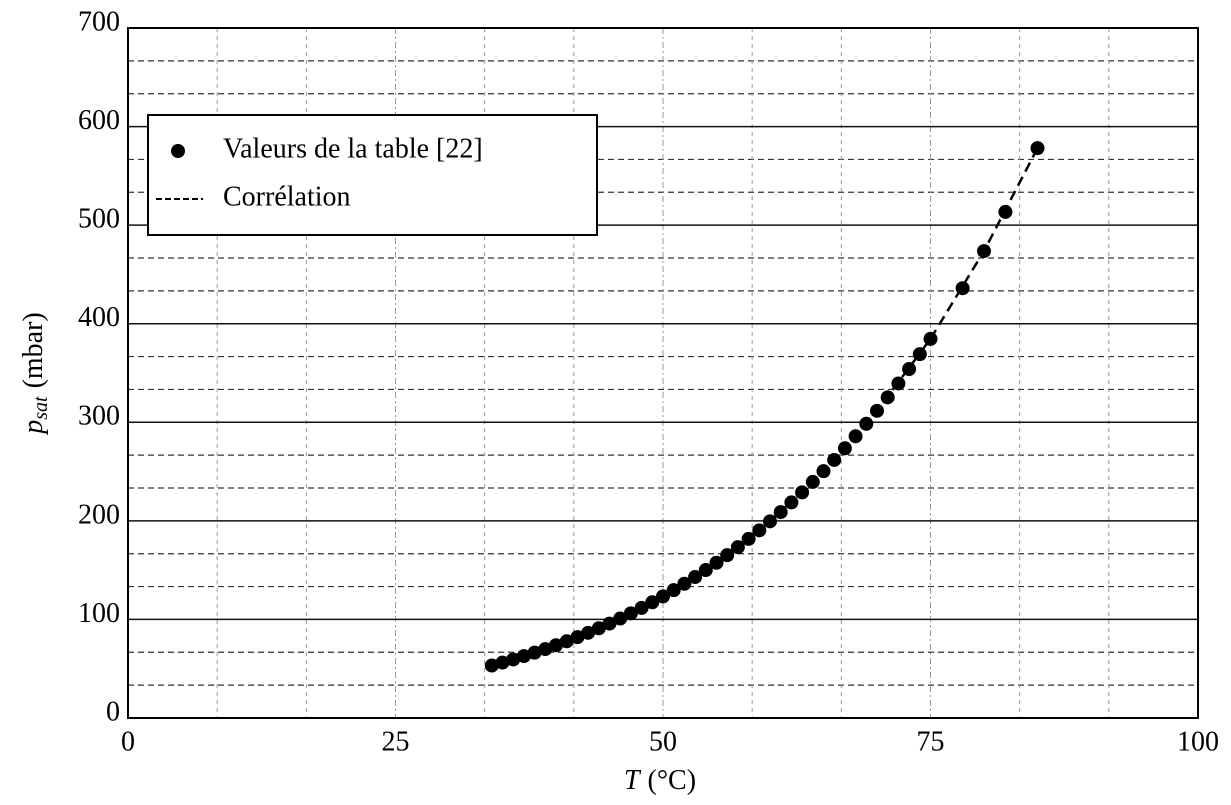  I want to click on y-tick-label: 600, so click(99, 120).